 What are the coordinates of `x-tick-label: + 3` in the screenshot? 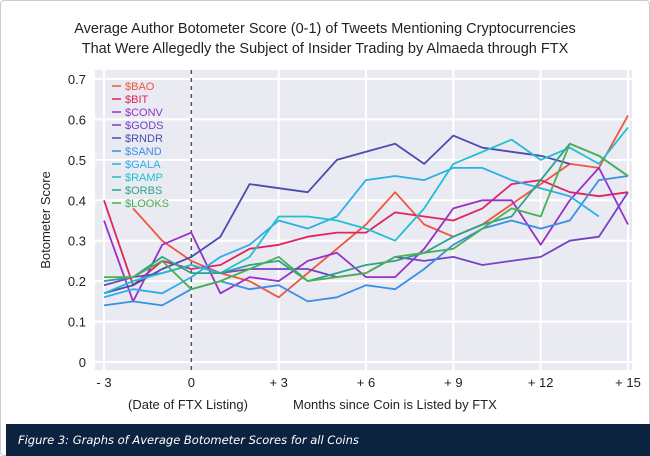 It's located at (278, 382).